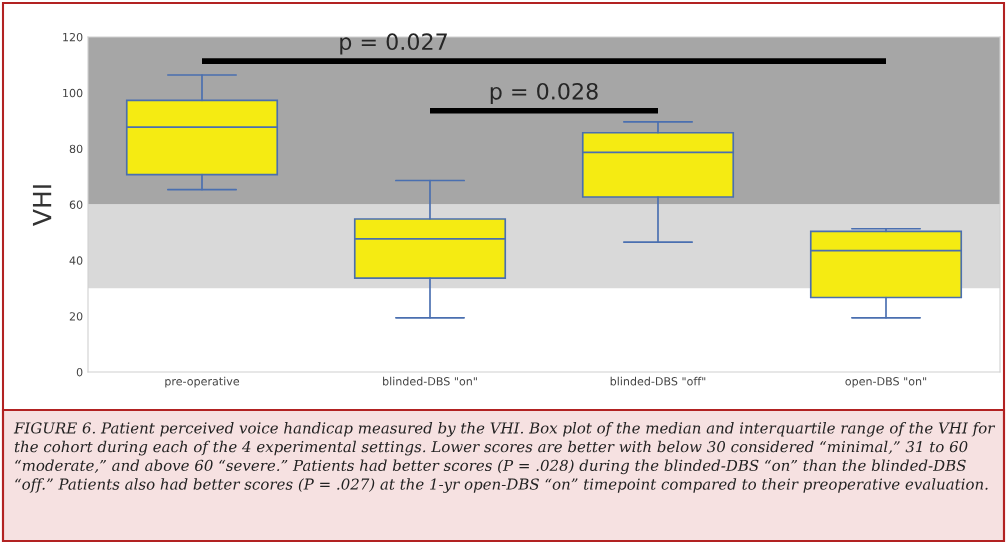 The height and width of the screenshot is (544, 1007). What do you see at coordinates (504, 457) in the screenshot?
I see `caption: FIGURE 6. Patient perceived voice handicap measured by the VHI. Box plot of the median and interquartile range of the VHI for the cohort during each of the 4 experimental settings. Lower scores are better with below 30 considered “minimal,” 31 to 60 “moderate,” and above 60 “severe.” Patients had better scores (P = .028) during the blinded-DBS “on” than the blinded-DBS “off.” Patients also had better scores (P = .027) at the 1-yr open-DBS “on” timepoint compared to their preoperative evaluation.` at bounding box center [504, 457].